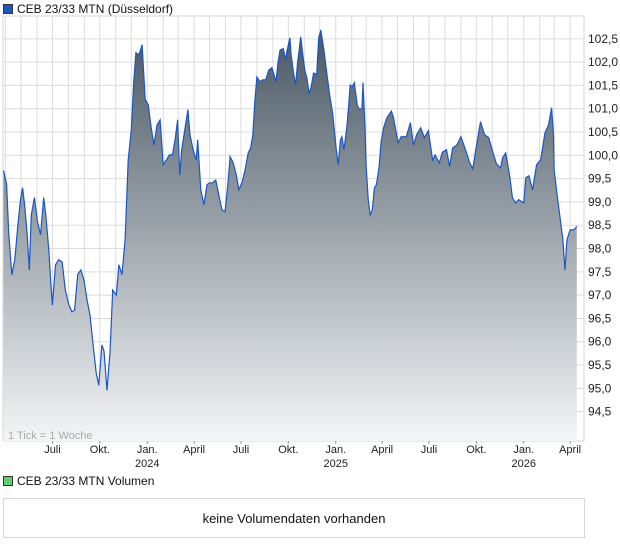  Describe the element at coordinates (100, 450) in the screenshot. I see `x-tick-label: Okt.` at that location.